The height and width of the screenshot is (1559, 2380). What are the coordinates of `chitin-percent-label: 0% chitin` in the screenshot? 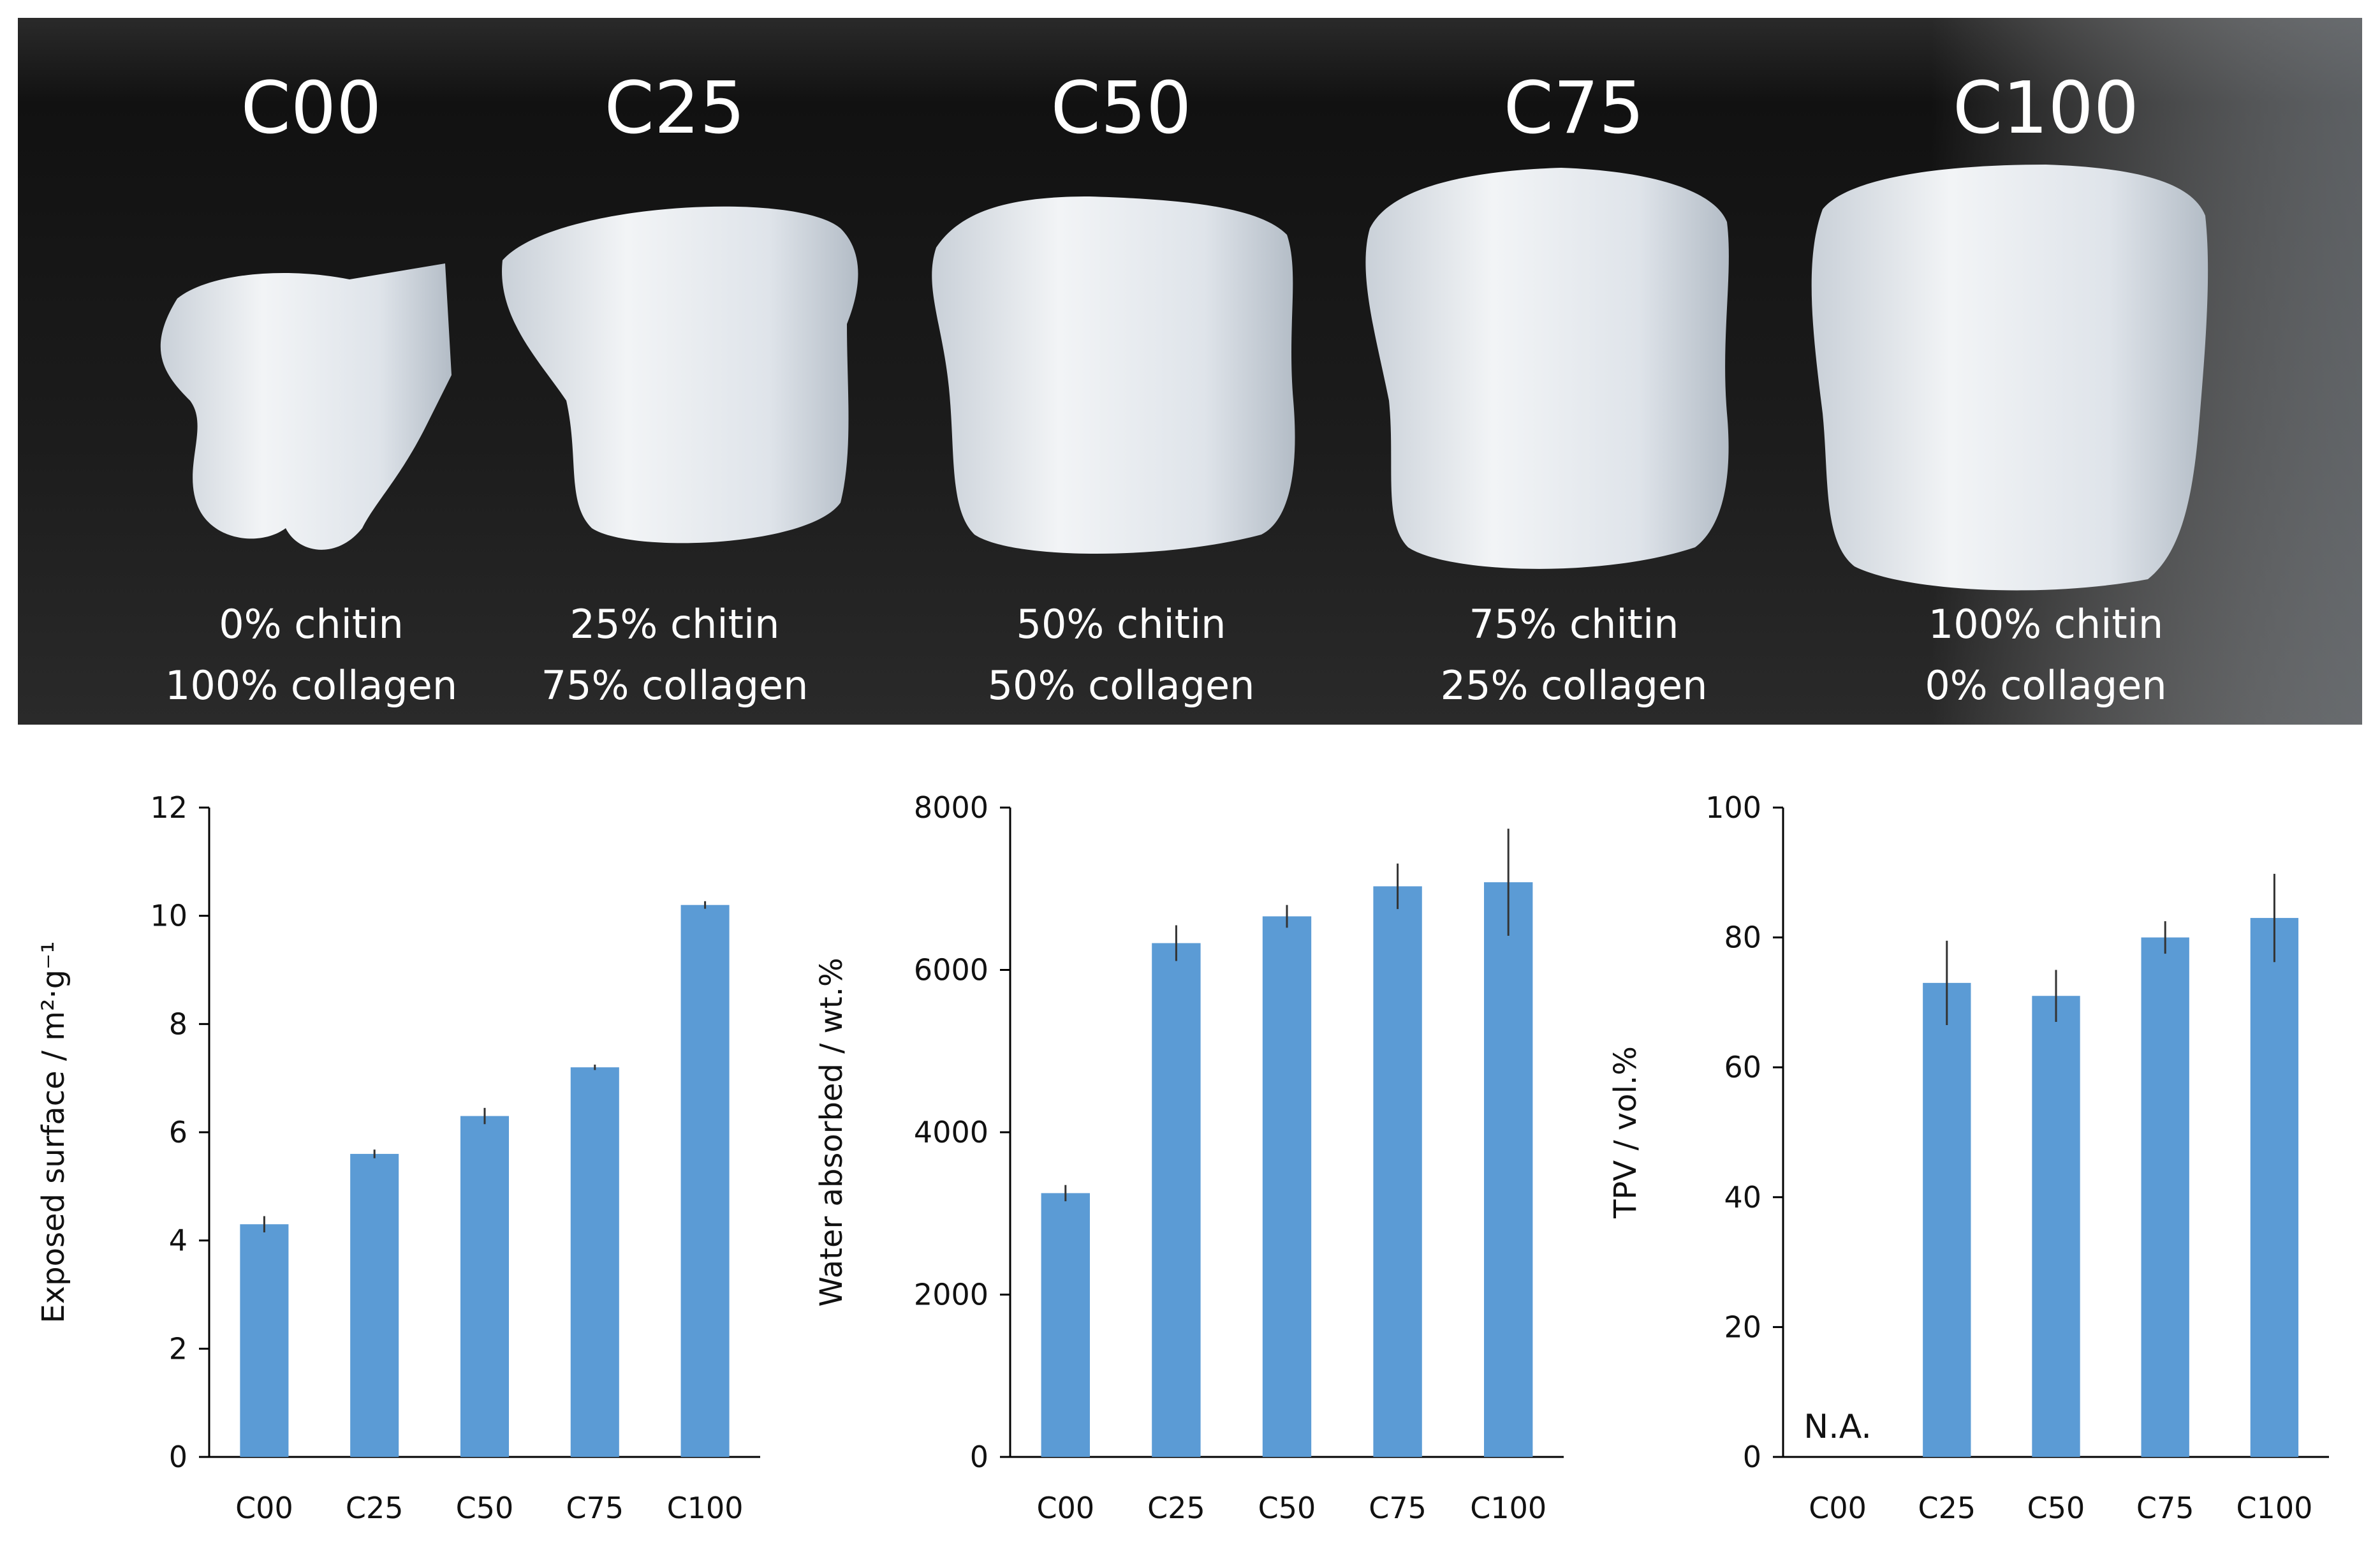 It's located at (311, 624).